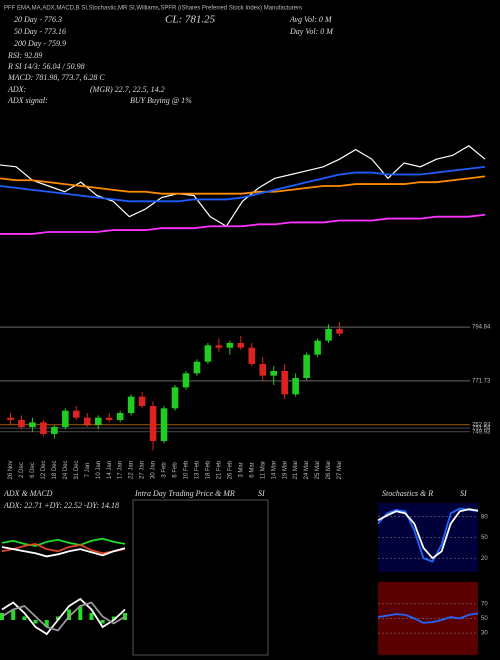  What do you see at coordinates (127, 89) in the screenshot?
I see `adx-values: (MGR) 22.7, 22.5, 14.2` at bounding box center [127, 89].